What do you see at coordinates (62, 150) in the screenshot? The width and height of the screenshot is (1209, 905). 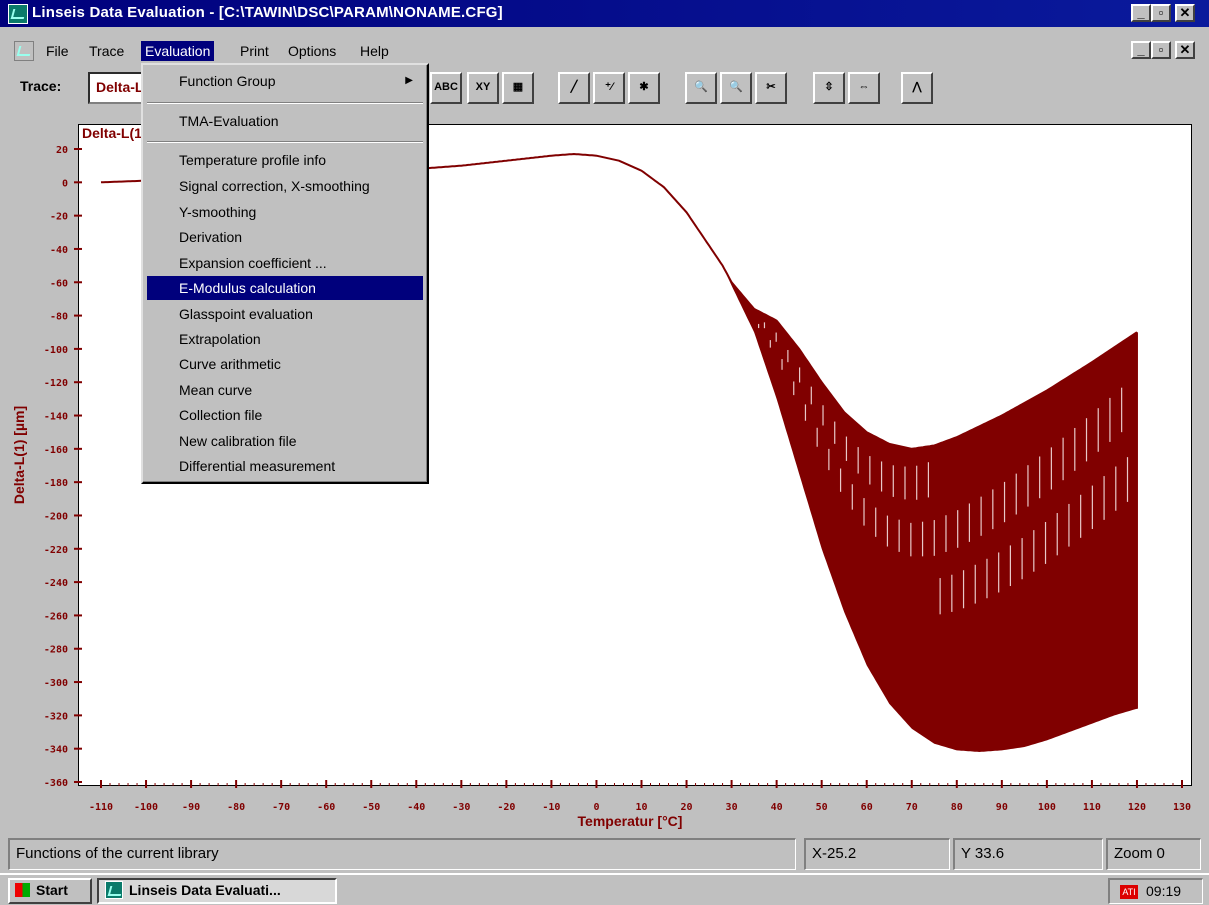 I see `y-tick-label: 20` at bounding box center [62, 150].